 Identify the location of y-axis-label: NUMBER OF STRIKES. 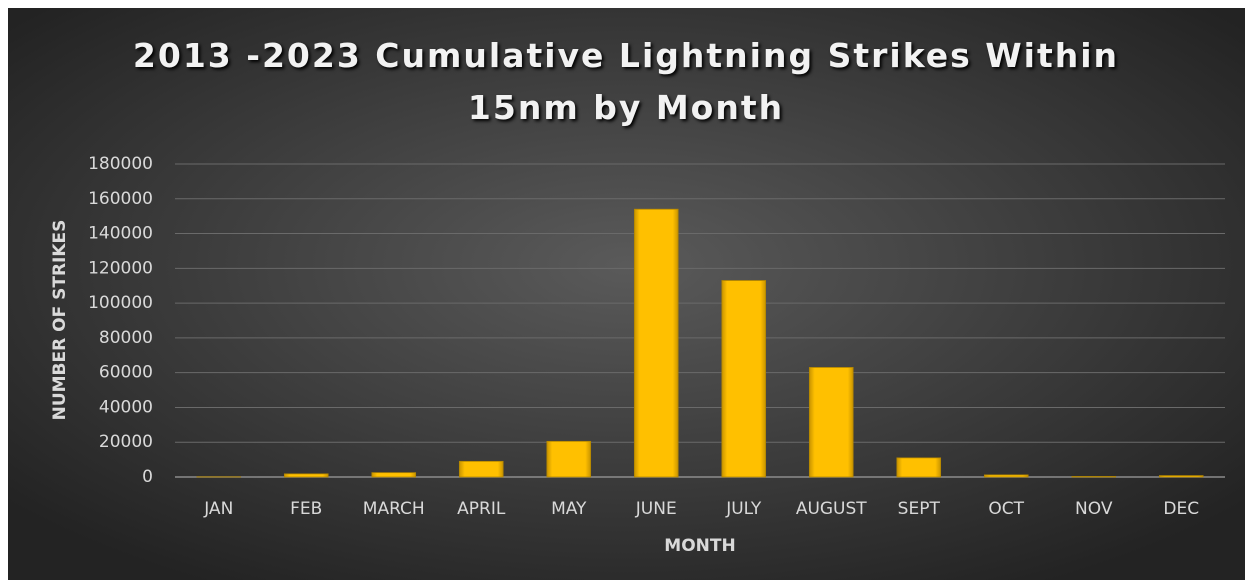
(60, 320).